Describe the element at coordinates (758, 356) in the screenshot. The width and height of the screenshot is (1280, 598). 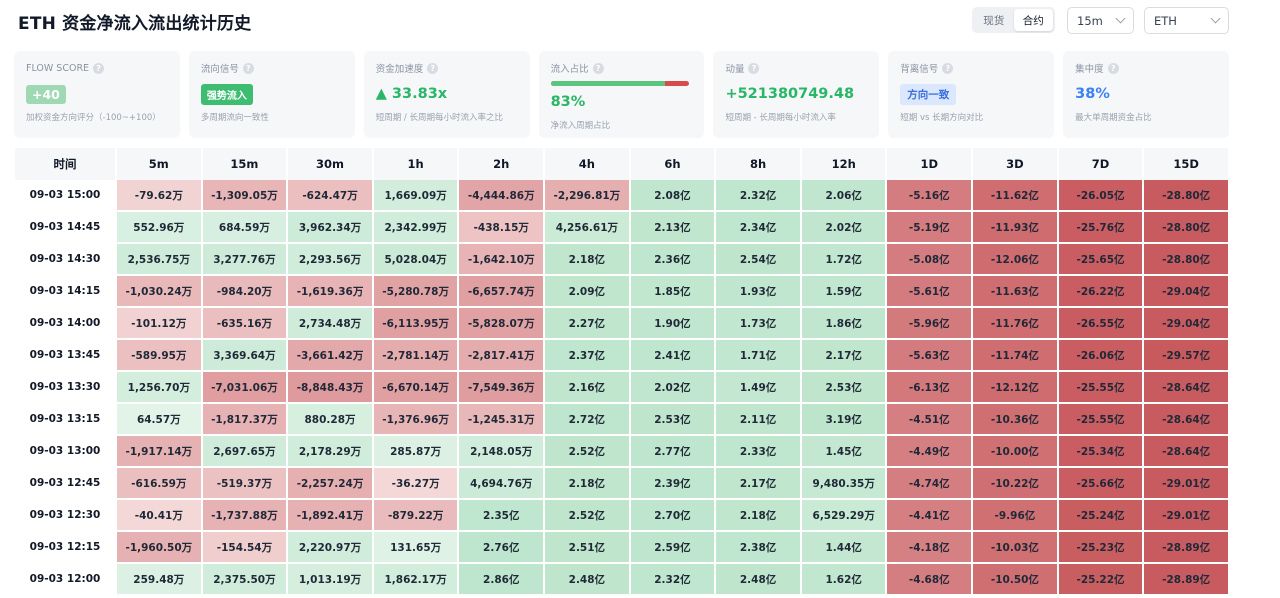
I see `flow-cell: 1.71亿` at that location.